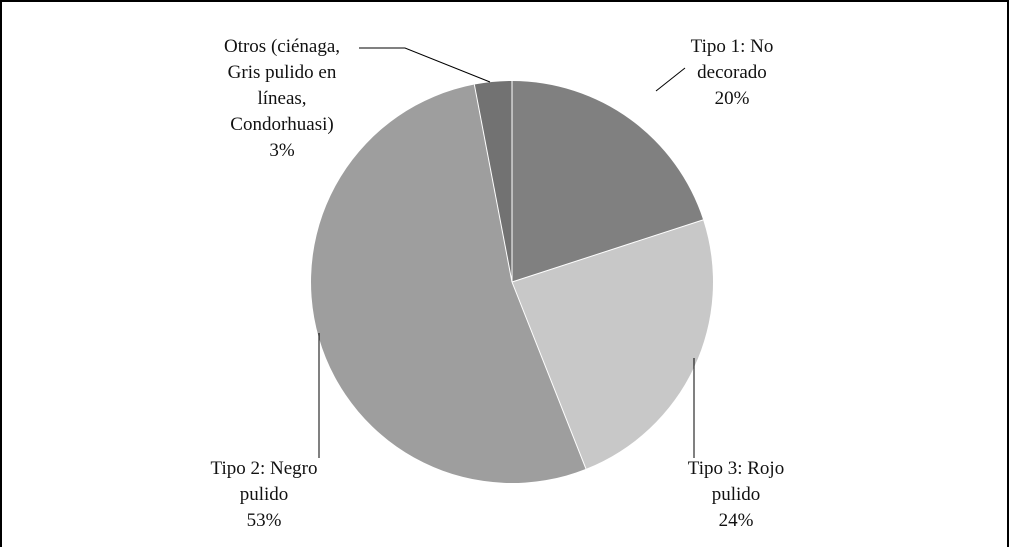 The image size is (1009, 547). I want to click on slice-label-3: Tipo 2: Negro pulido 53%, so click(264, 494).